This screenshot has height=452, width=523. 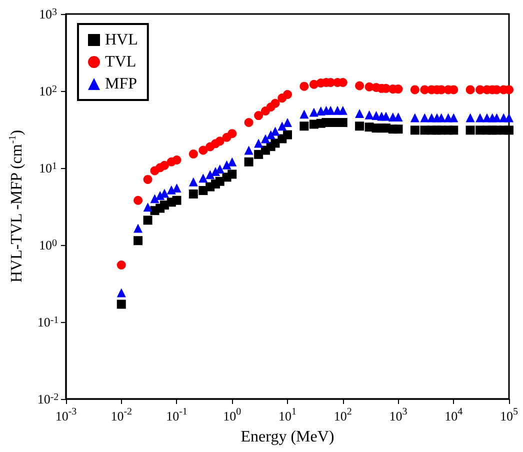 What do you see at coordinates (120, 62) in the screenshot?
I see `legend-label: TVL` at bounding box center [120, 62].